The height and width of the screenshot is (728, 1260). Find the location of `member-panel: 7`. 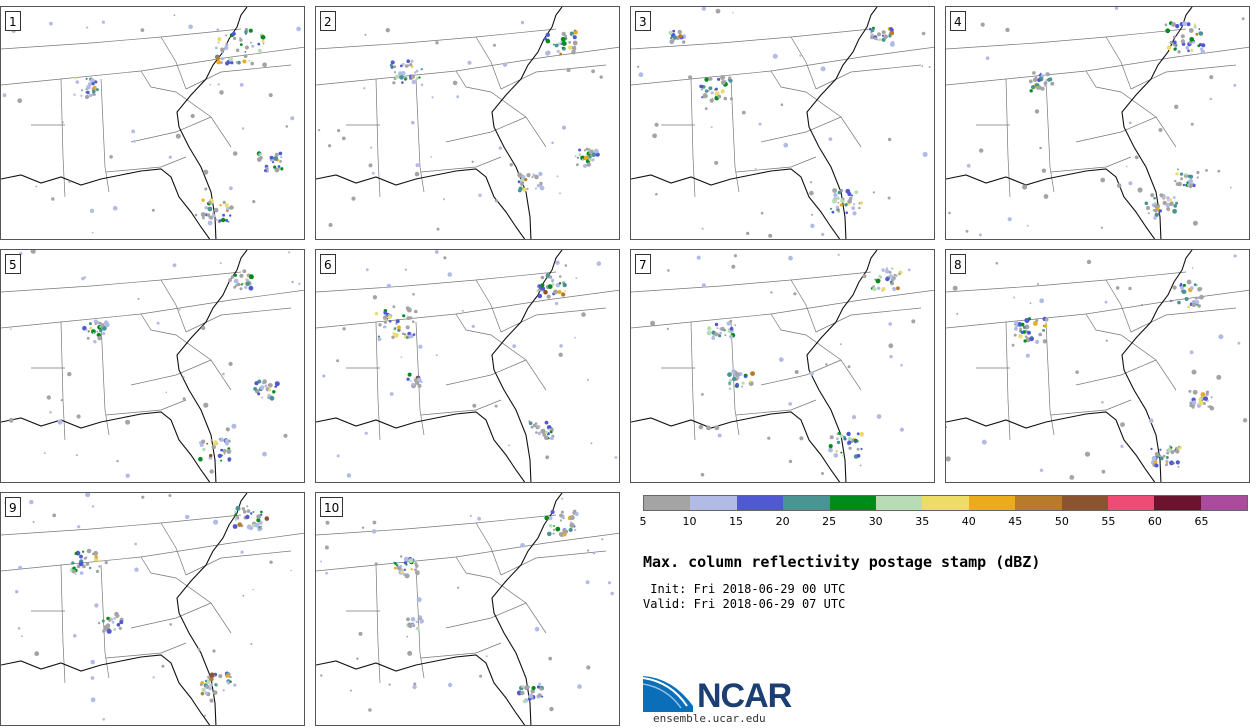

member-panel: 7 is located at coordinates (782, 366).